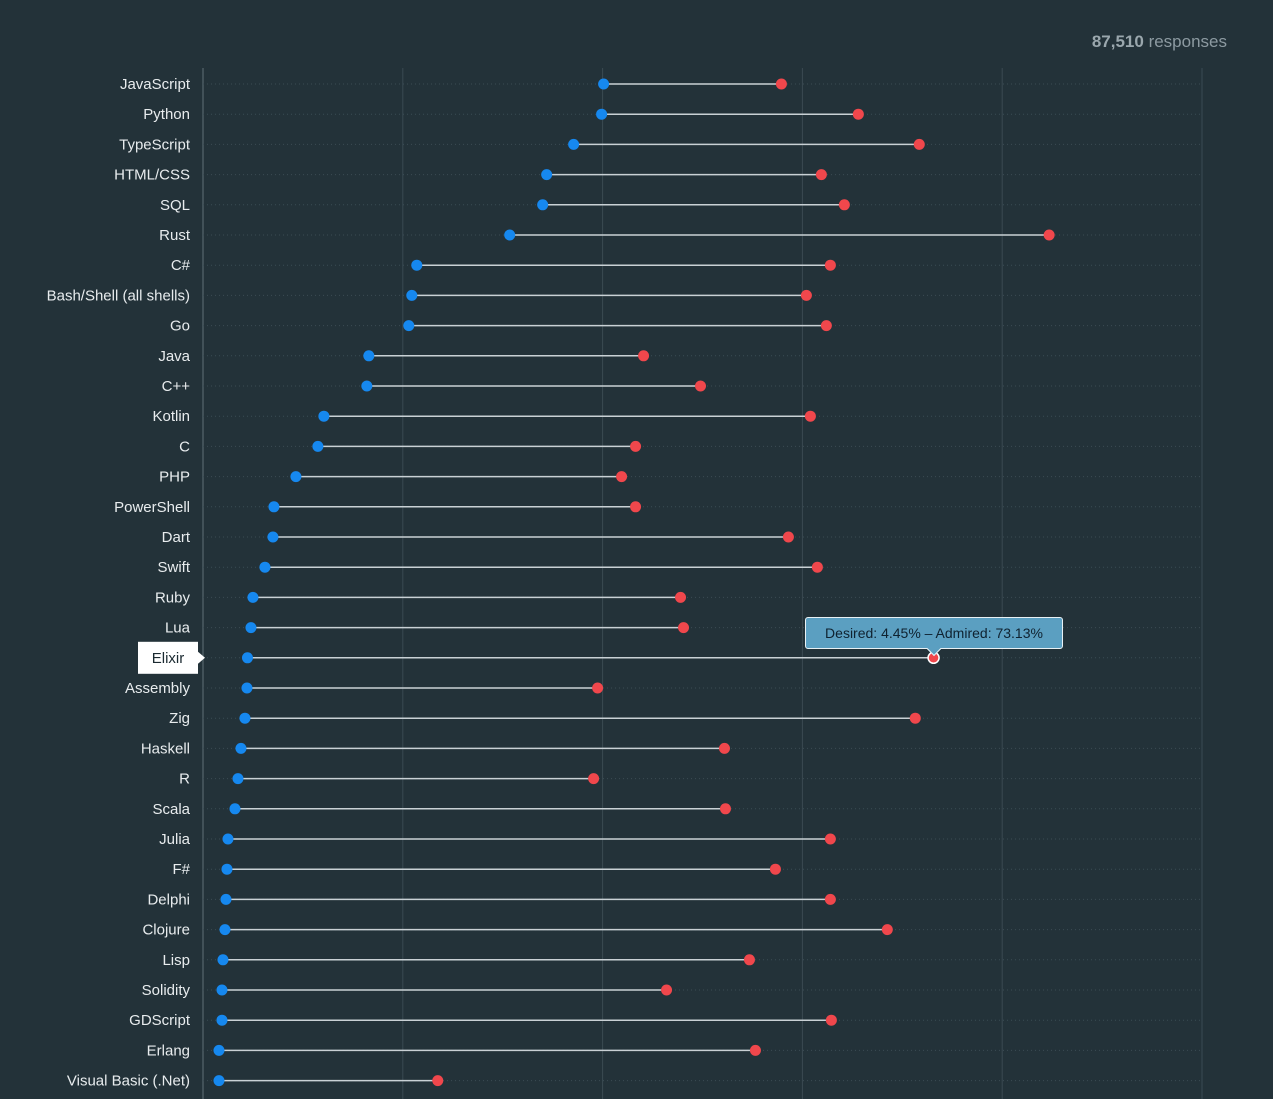 The width and height of the screenshot is (1273, 1099). What do you see at coordinates (175, 839) in the screenshot?
I see `category-label: Julia` at bounding box center [175, 839].